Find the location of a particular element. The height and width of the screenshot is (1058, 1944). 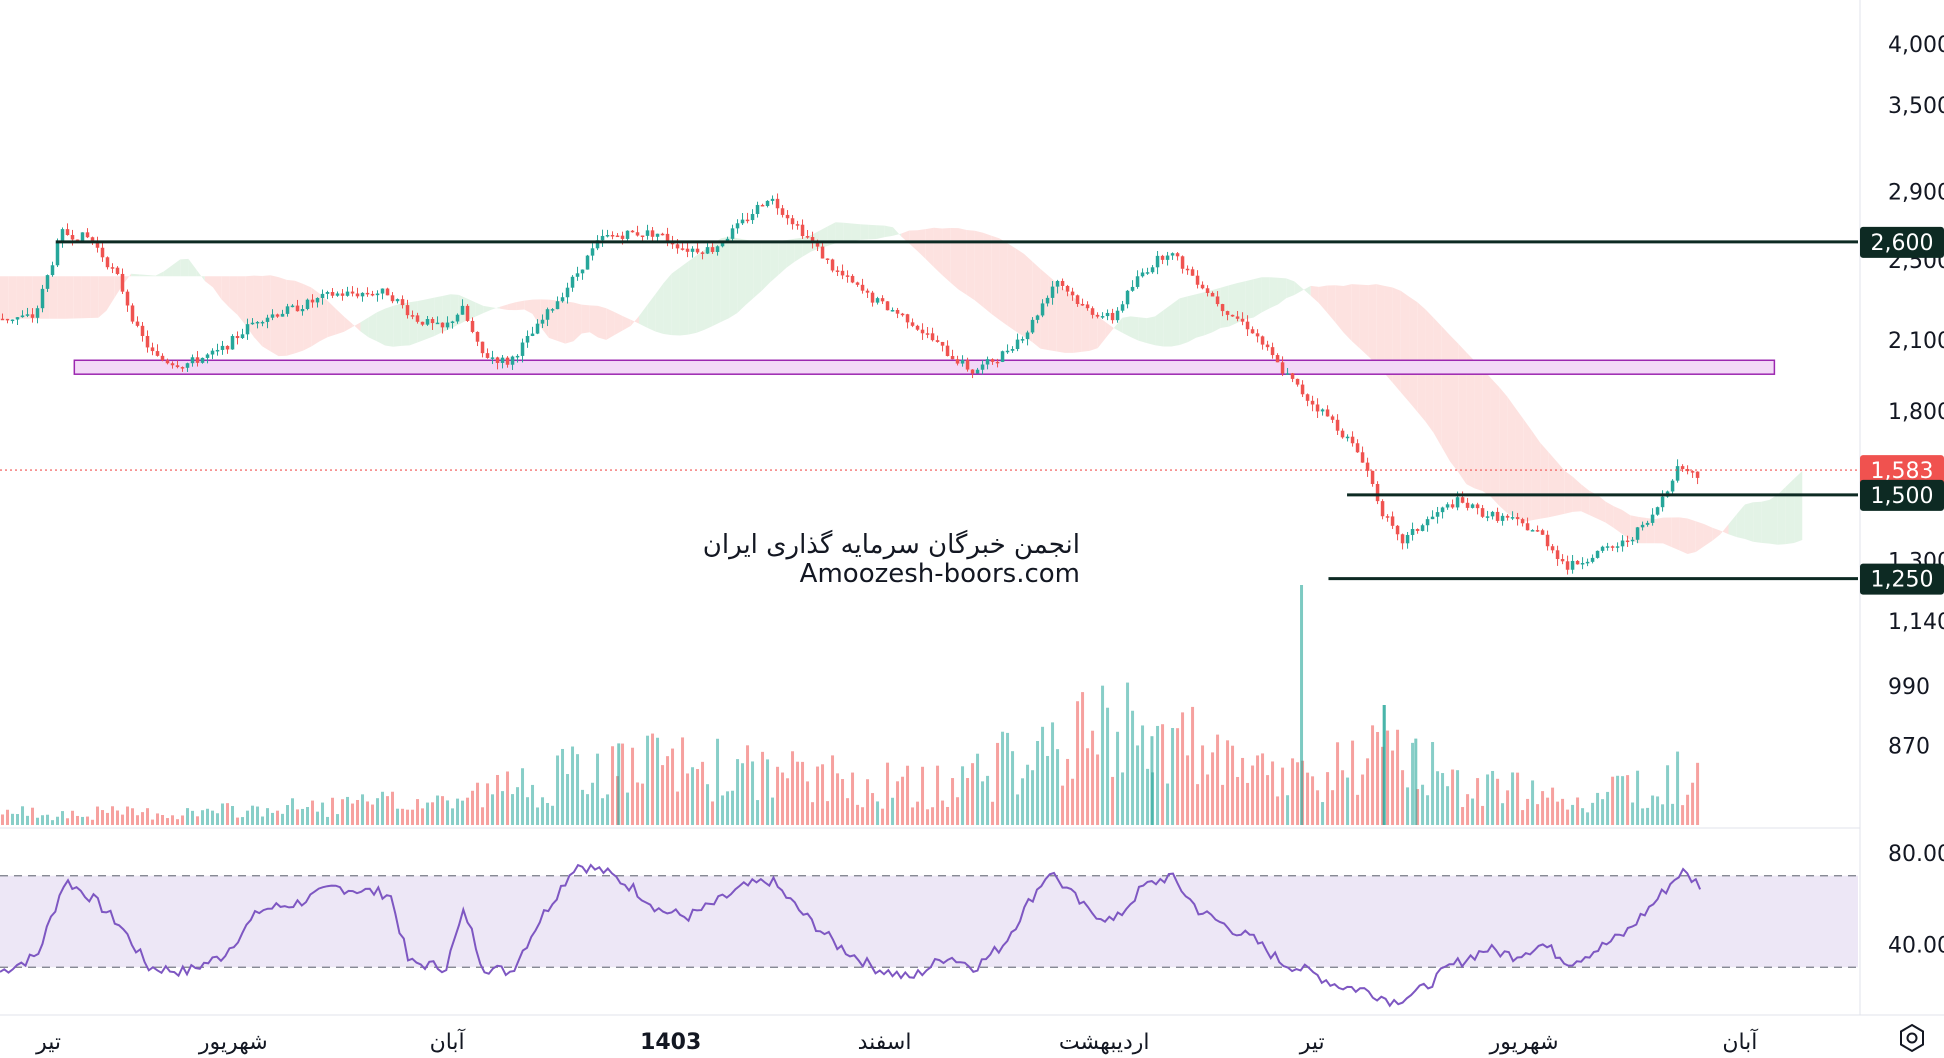

watermark-line-1: انجمن خبرگان سرمایه گذاری ایران is located at coordinates (891, 544).